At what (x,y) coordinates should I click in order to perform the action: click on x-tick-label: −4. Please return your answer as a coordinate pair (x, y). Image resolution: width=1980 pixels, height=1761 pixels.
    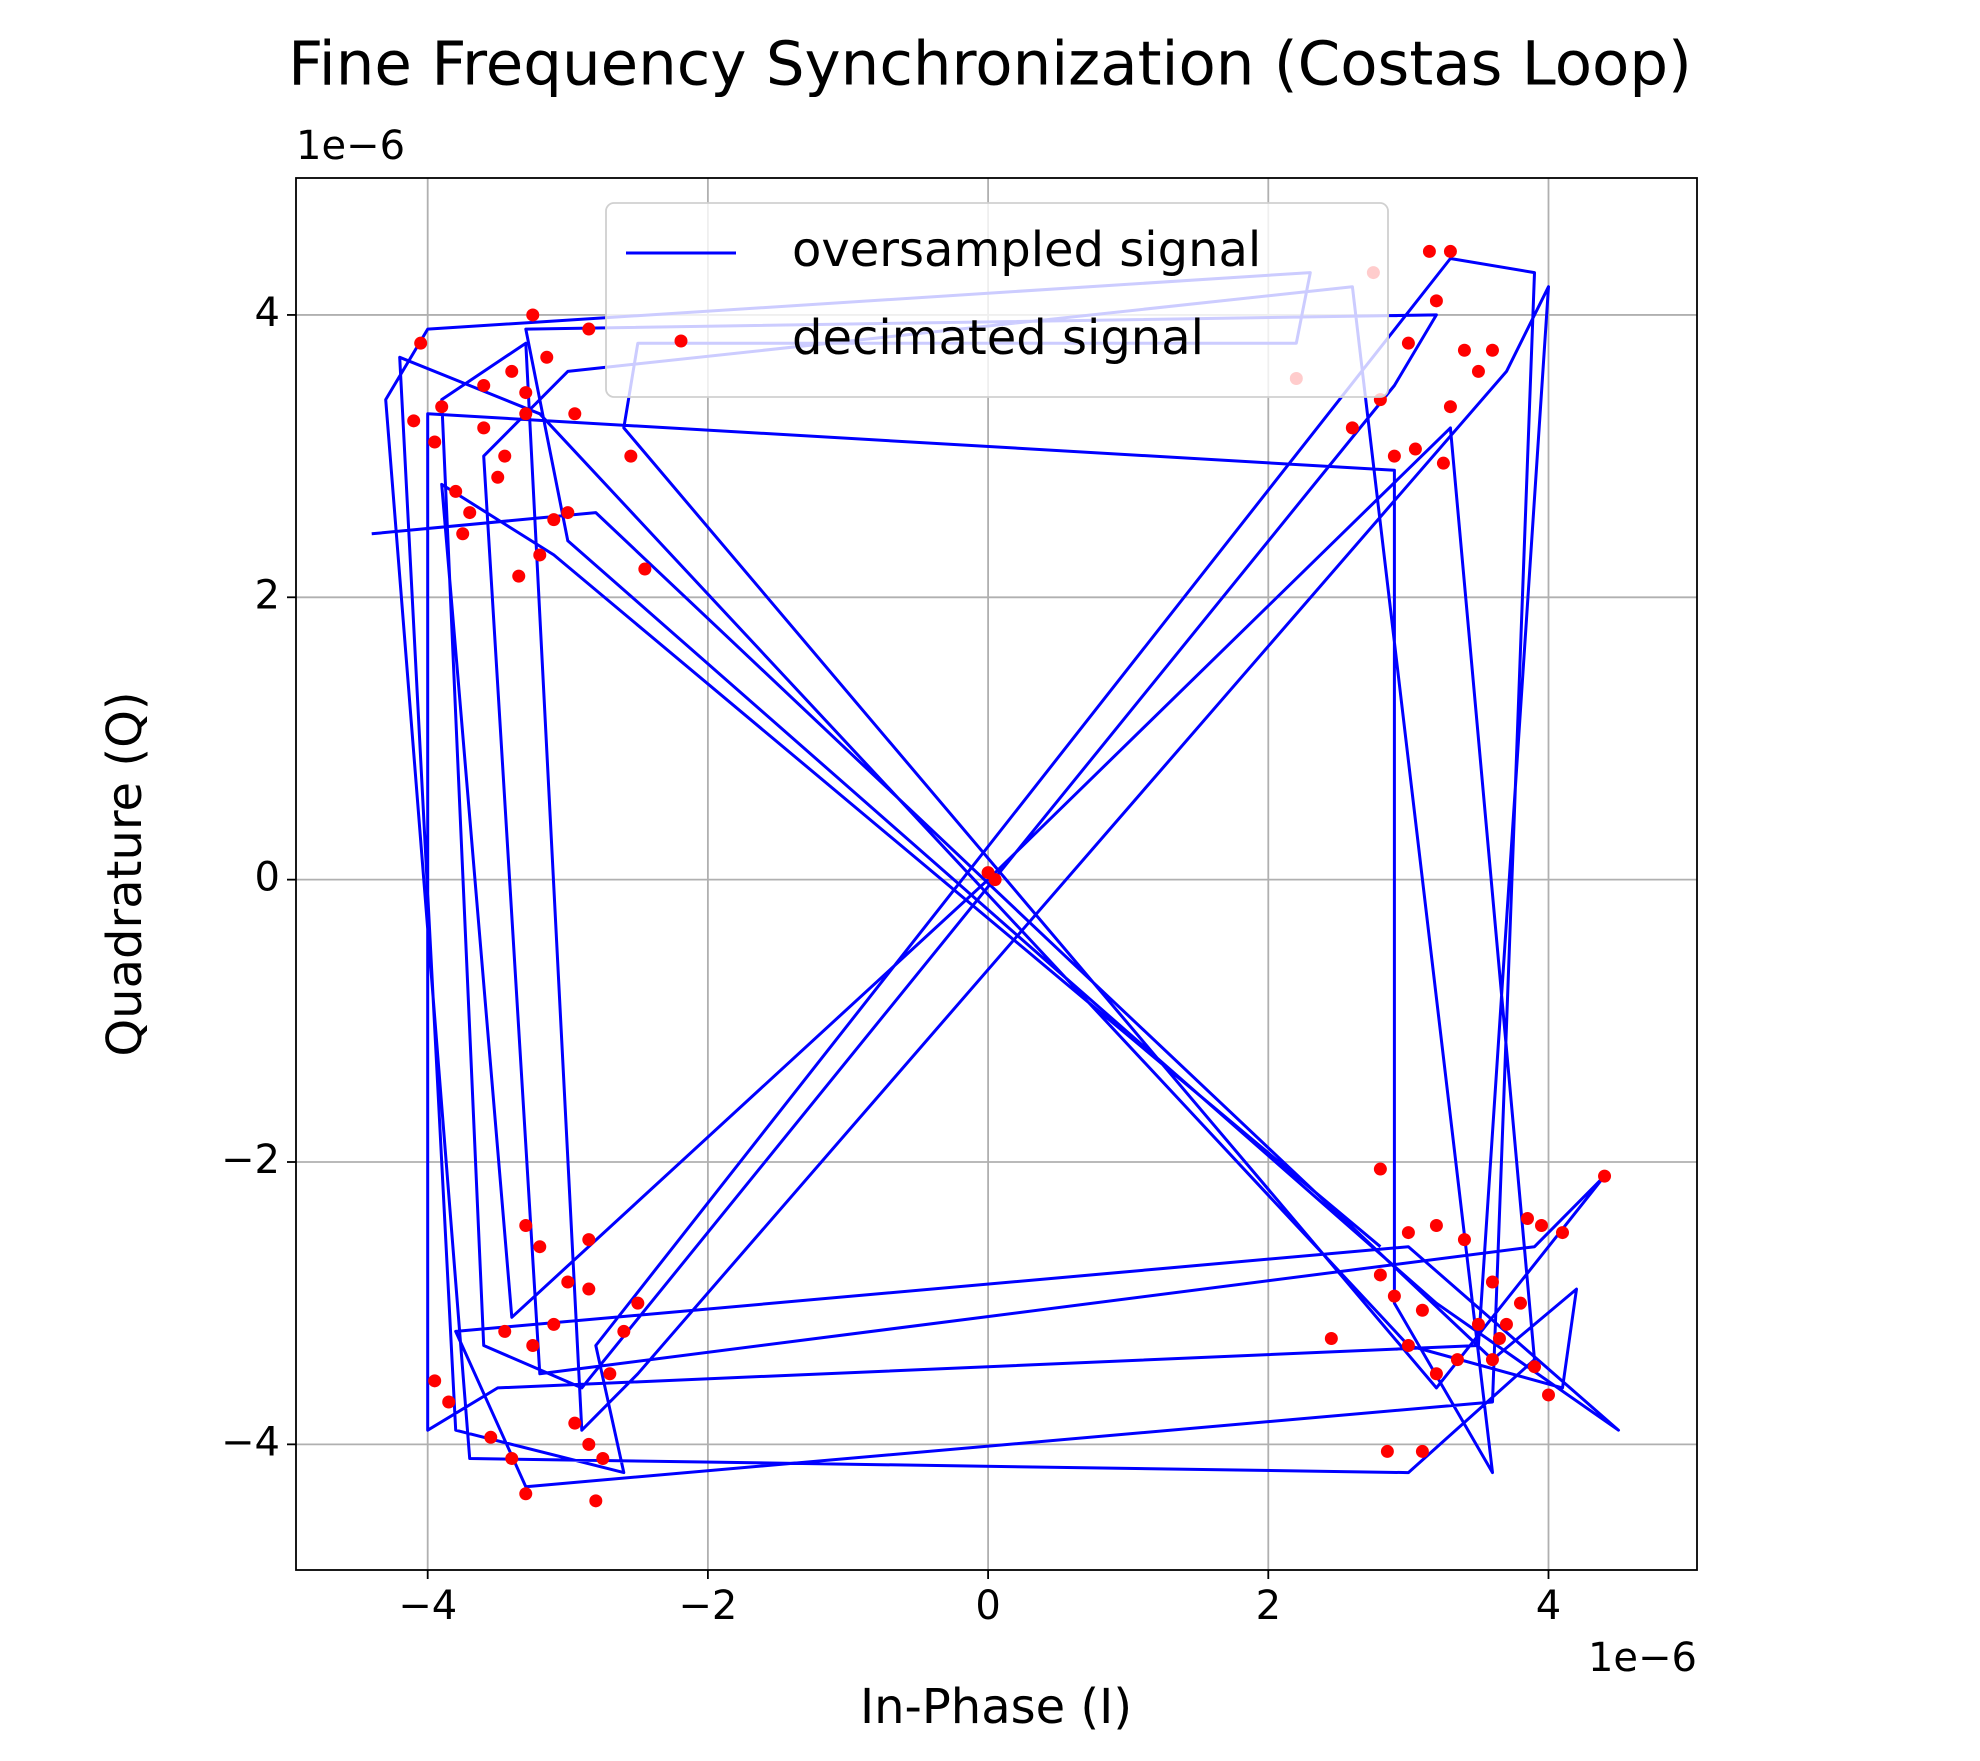
    Looking at the image, I should click on (427, 1606).